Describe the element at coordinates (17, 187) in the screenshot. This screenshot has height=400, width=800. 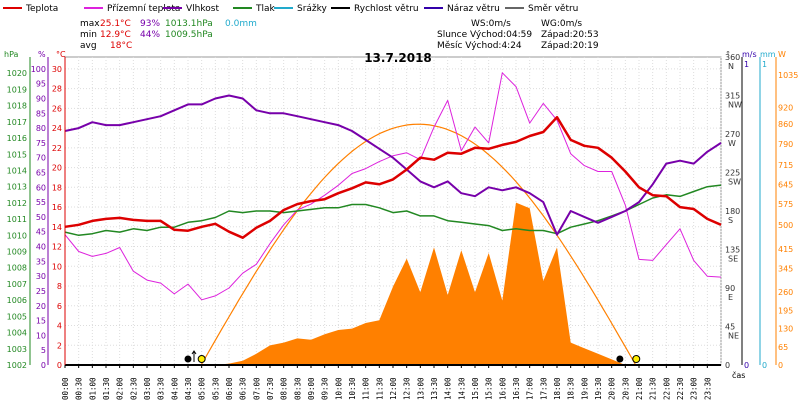
I see `pressure-tick-label: 1013` at that location.